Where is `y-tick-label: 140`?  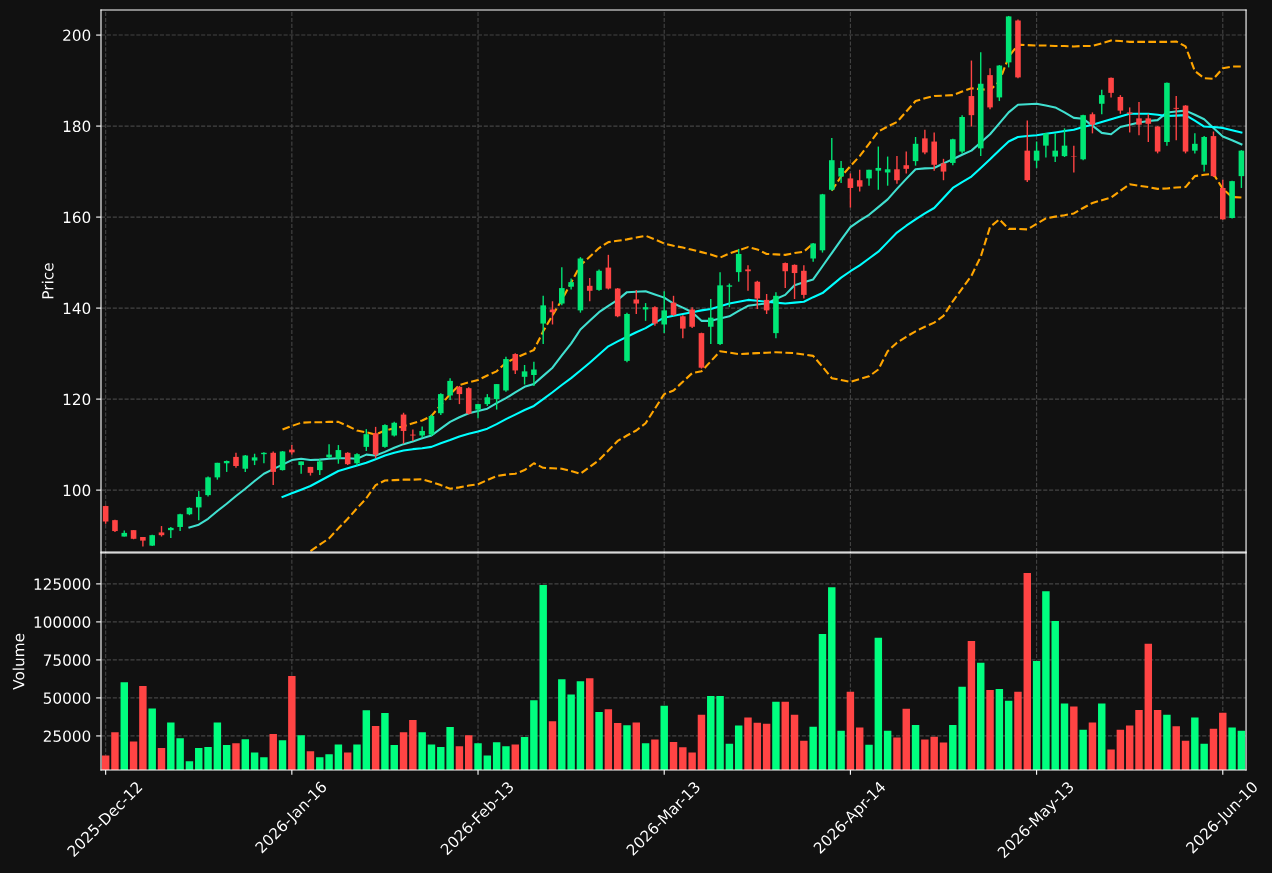 y-tick-label: 140 is located at coordinates (77, 308).